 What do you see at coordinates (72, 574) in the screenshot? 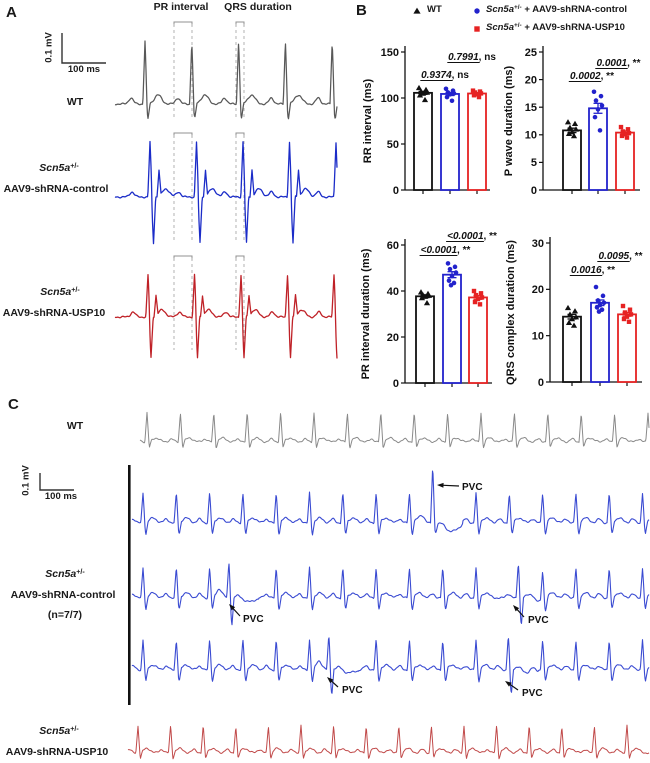
I see `panel-c-aav9-shrna-control-label-line-1: Scn5a+/-` at bounding box center [72, 574].